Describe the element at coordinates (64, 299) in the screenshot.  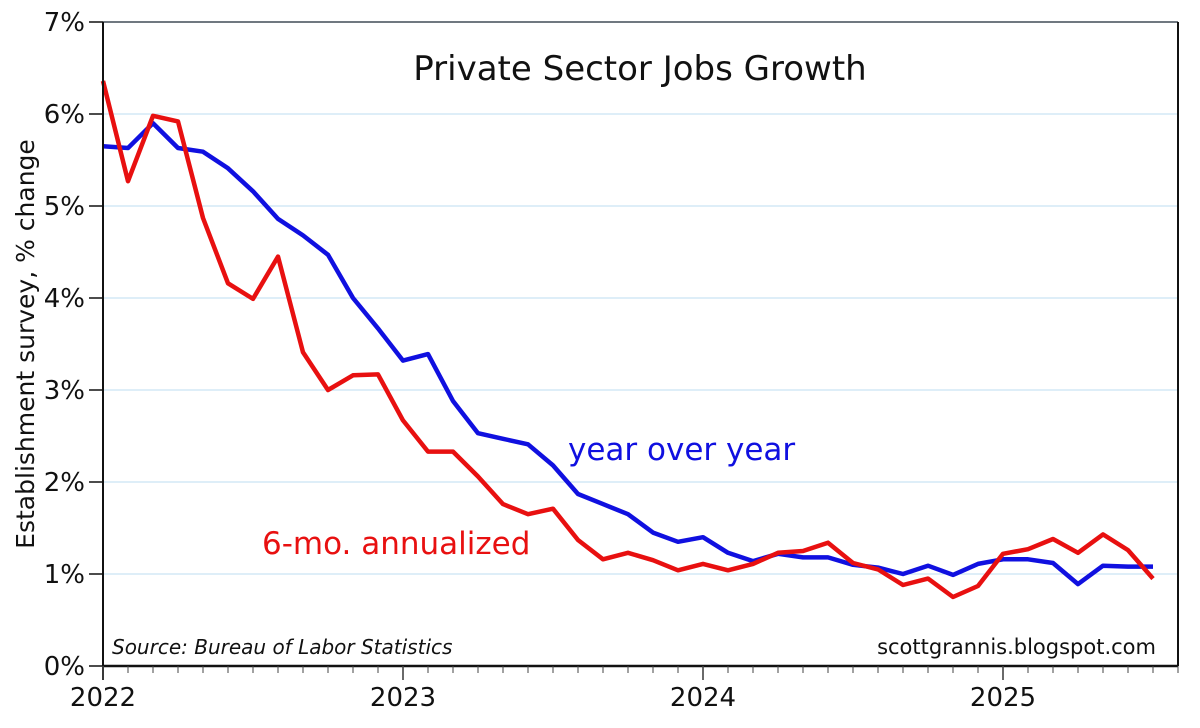
I see `y-tick-label: 4%` at that location.